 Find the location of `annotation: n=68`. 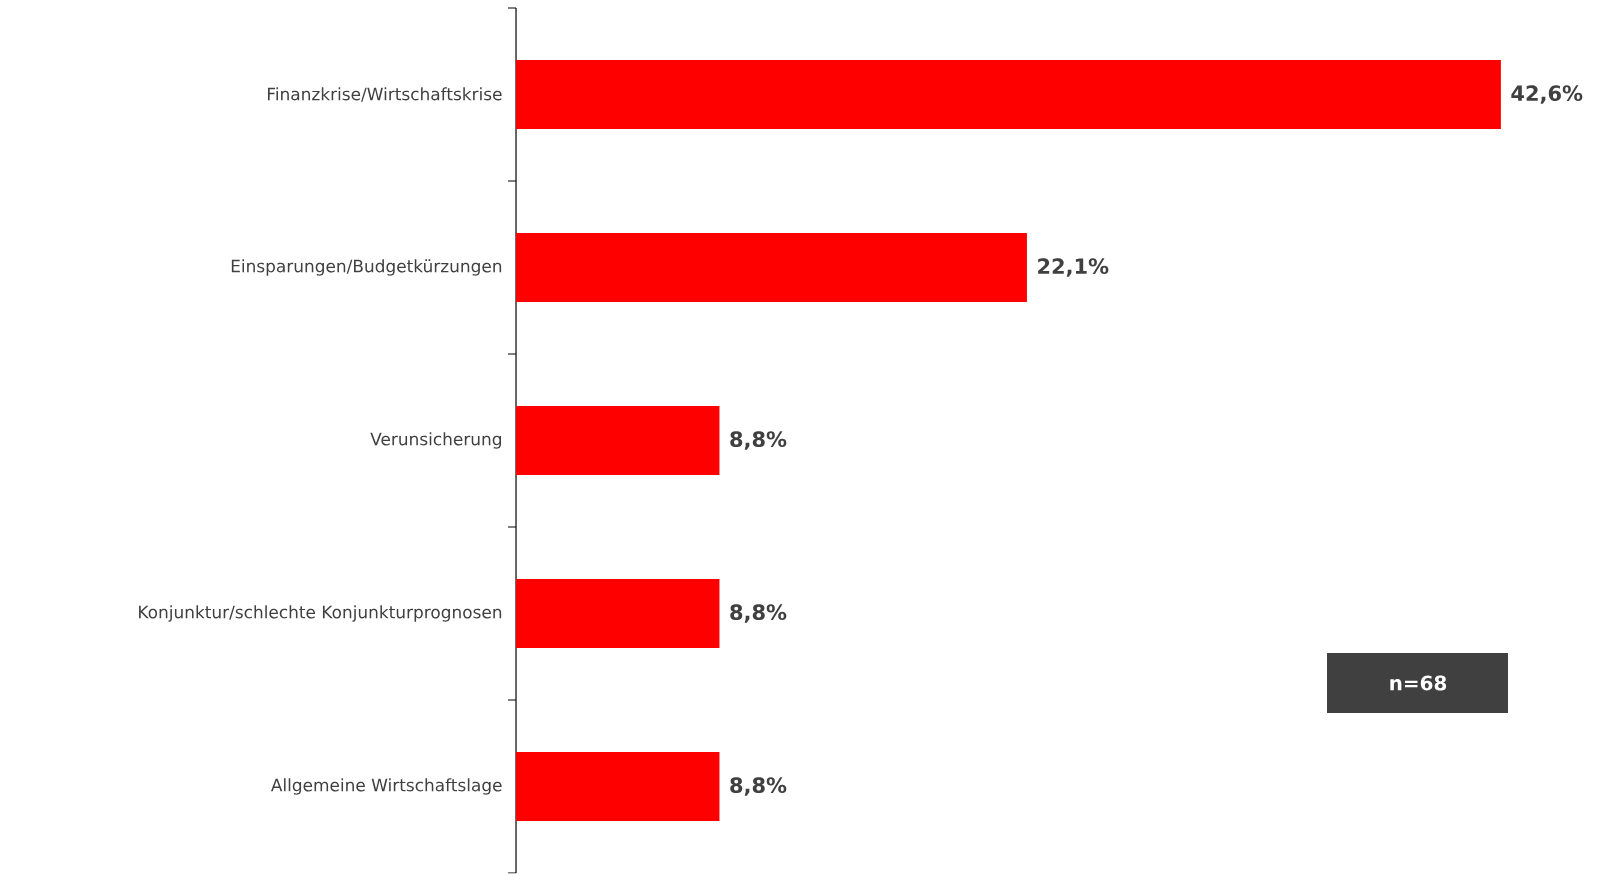

annotation: n=68 is located at coordinates (1418, 683).